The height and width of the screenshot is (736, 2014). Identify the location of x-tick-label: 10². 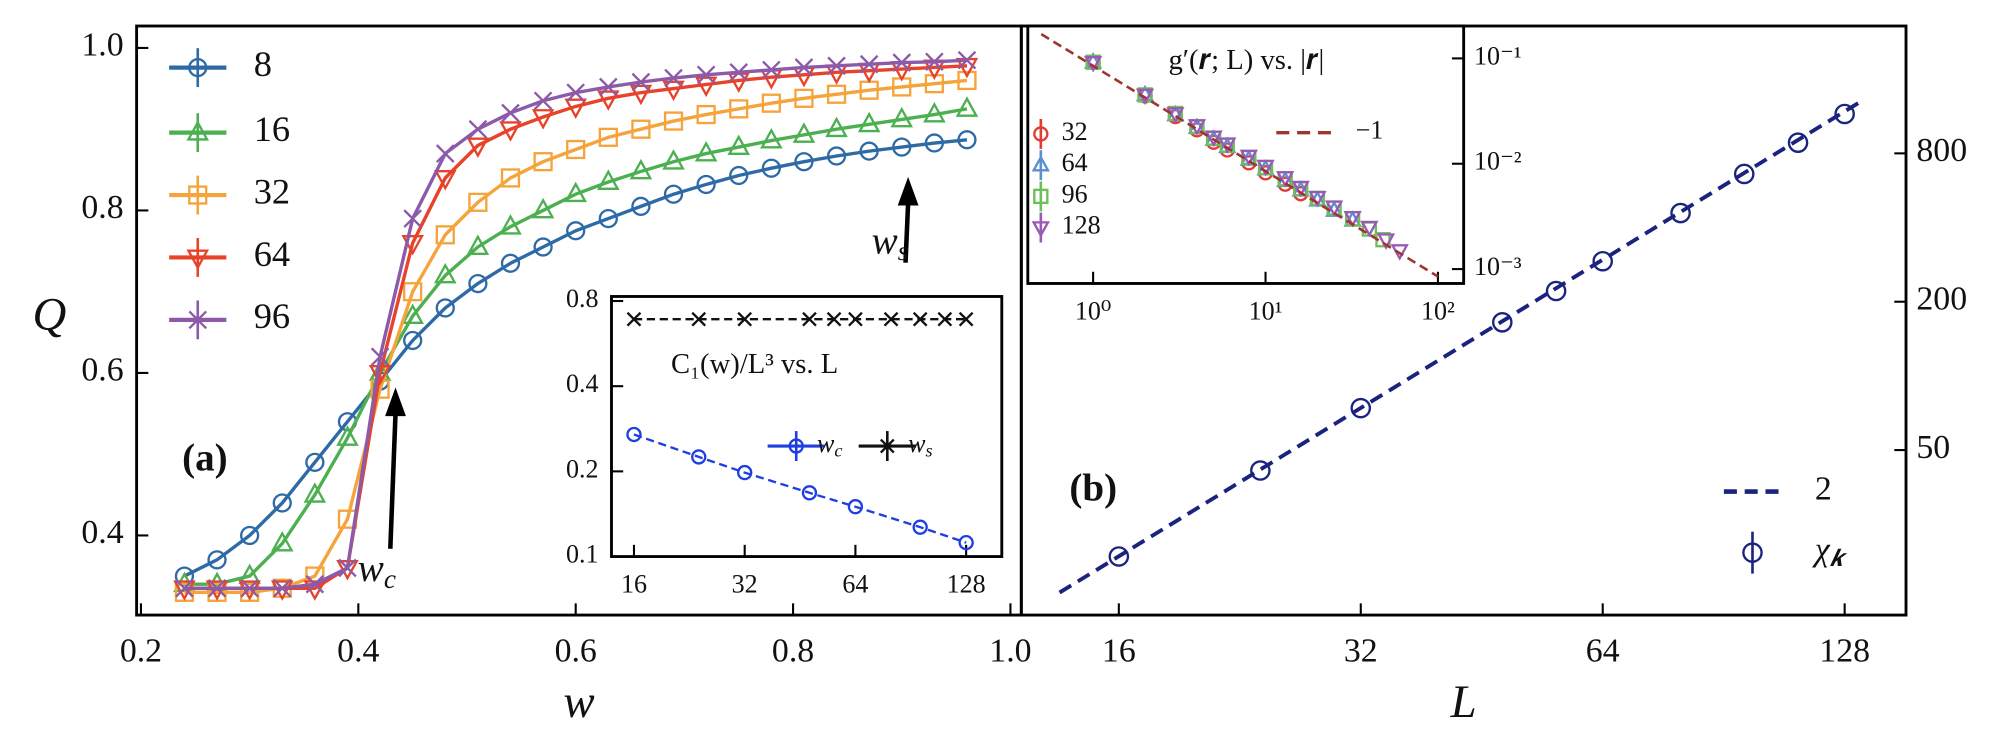
(1438, 310).